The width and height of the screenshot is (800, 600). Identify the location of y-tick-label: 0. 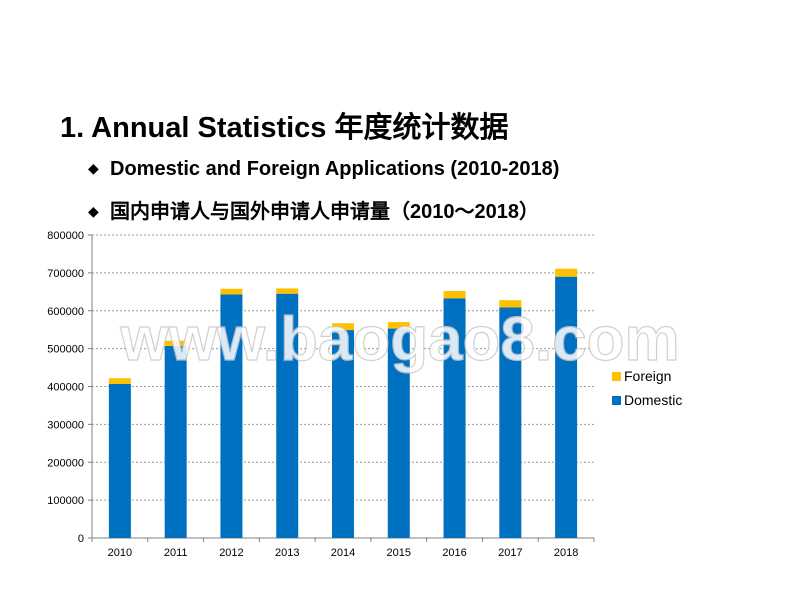
(81, 539).